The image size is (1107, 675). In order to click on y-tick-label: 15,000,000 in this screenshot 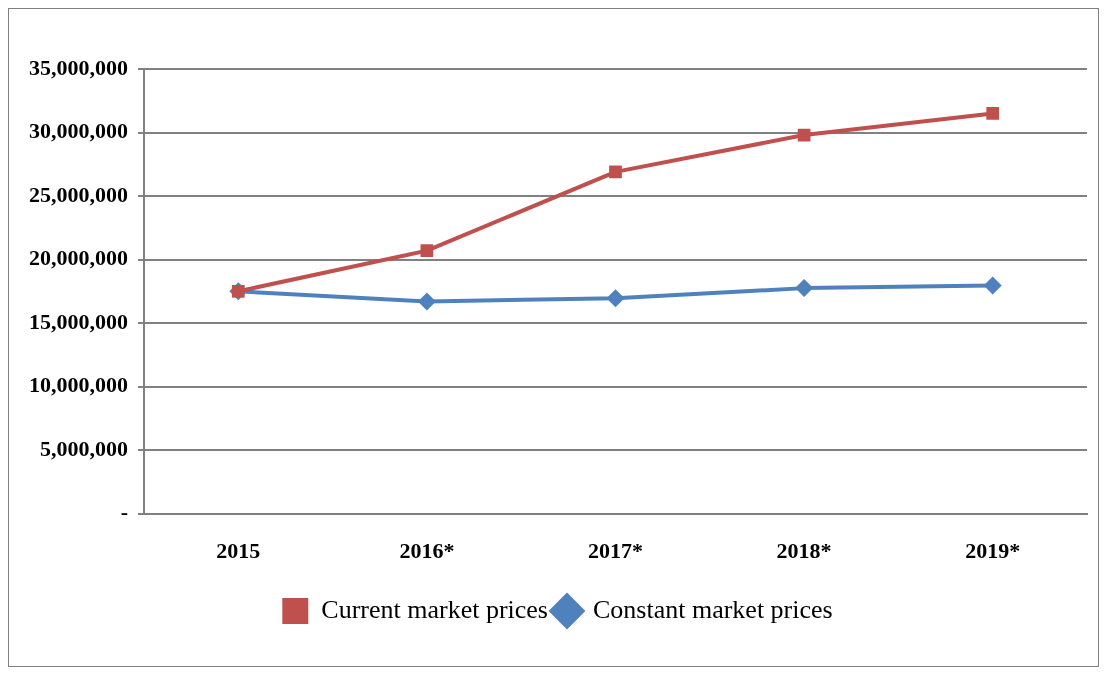, I will do `click(78, 321)`.